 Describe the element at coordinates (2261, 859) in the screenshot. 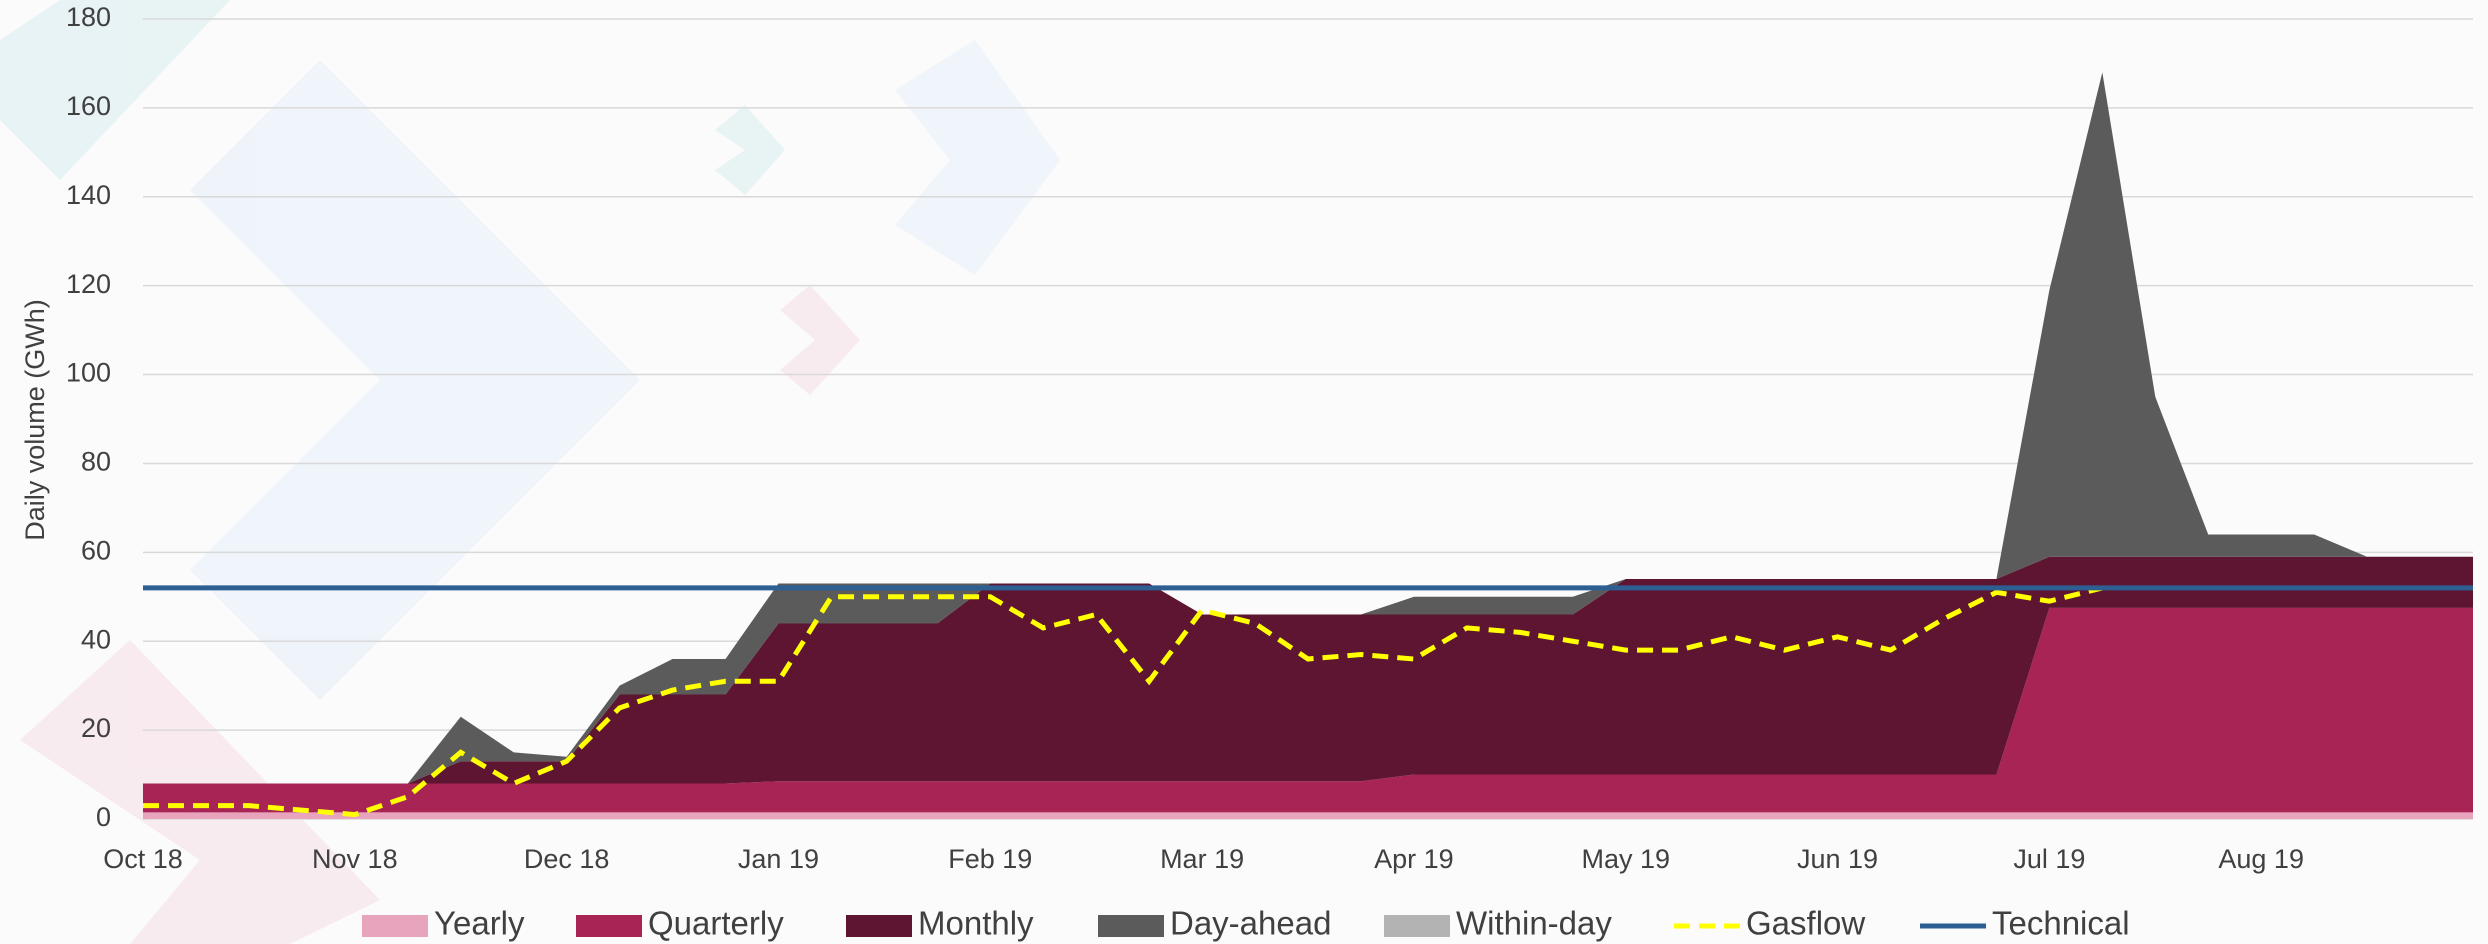

I see `x-tick-label: Aug 19` at that location.